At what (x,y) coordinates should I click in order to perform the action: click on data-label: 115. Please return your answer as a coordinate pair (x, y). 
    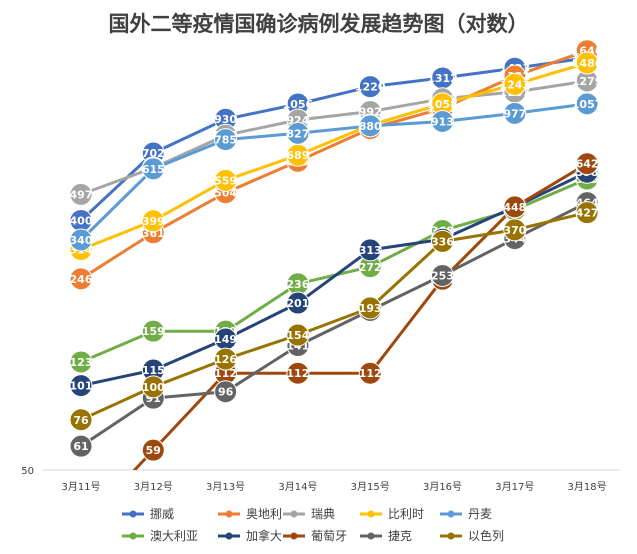
    Looking at the image, I should click on (153, 370).